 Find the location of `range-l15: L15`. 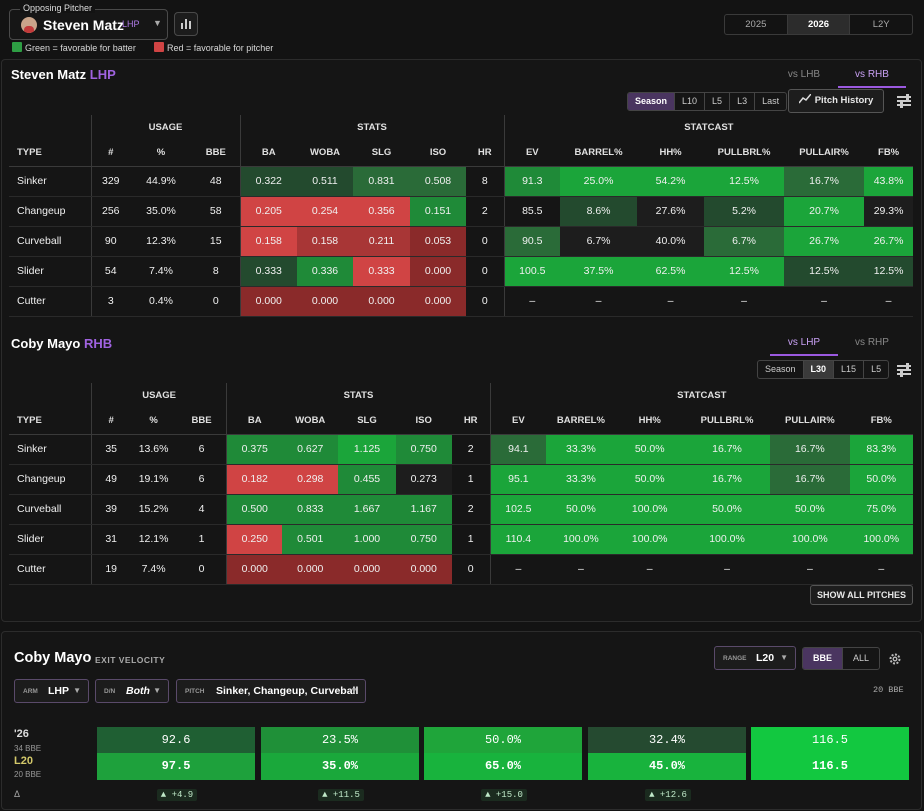

range-l15: L15 is located at coordinates (849, 369).